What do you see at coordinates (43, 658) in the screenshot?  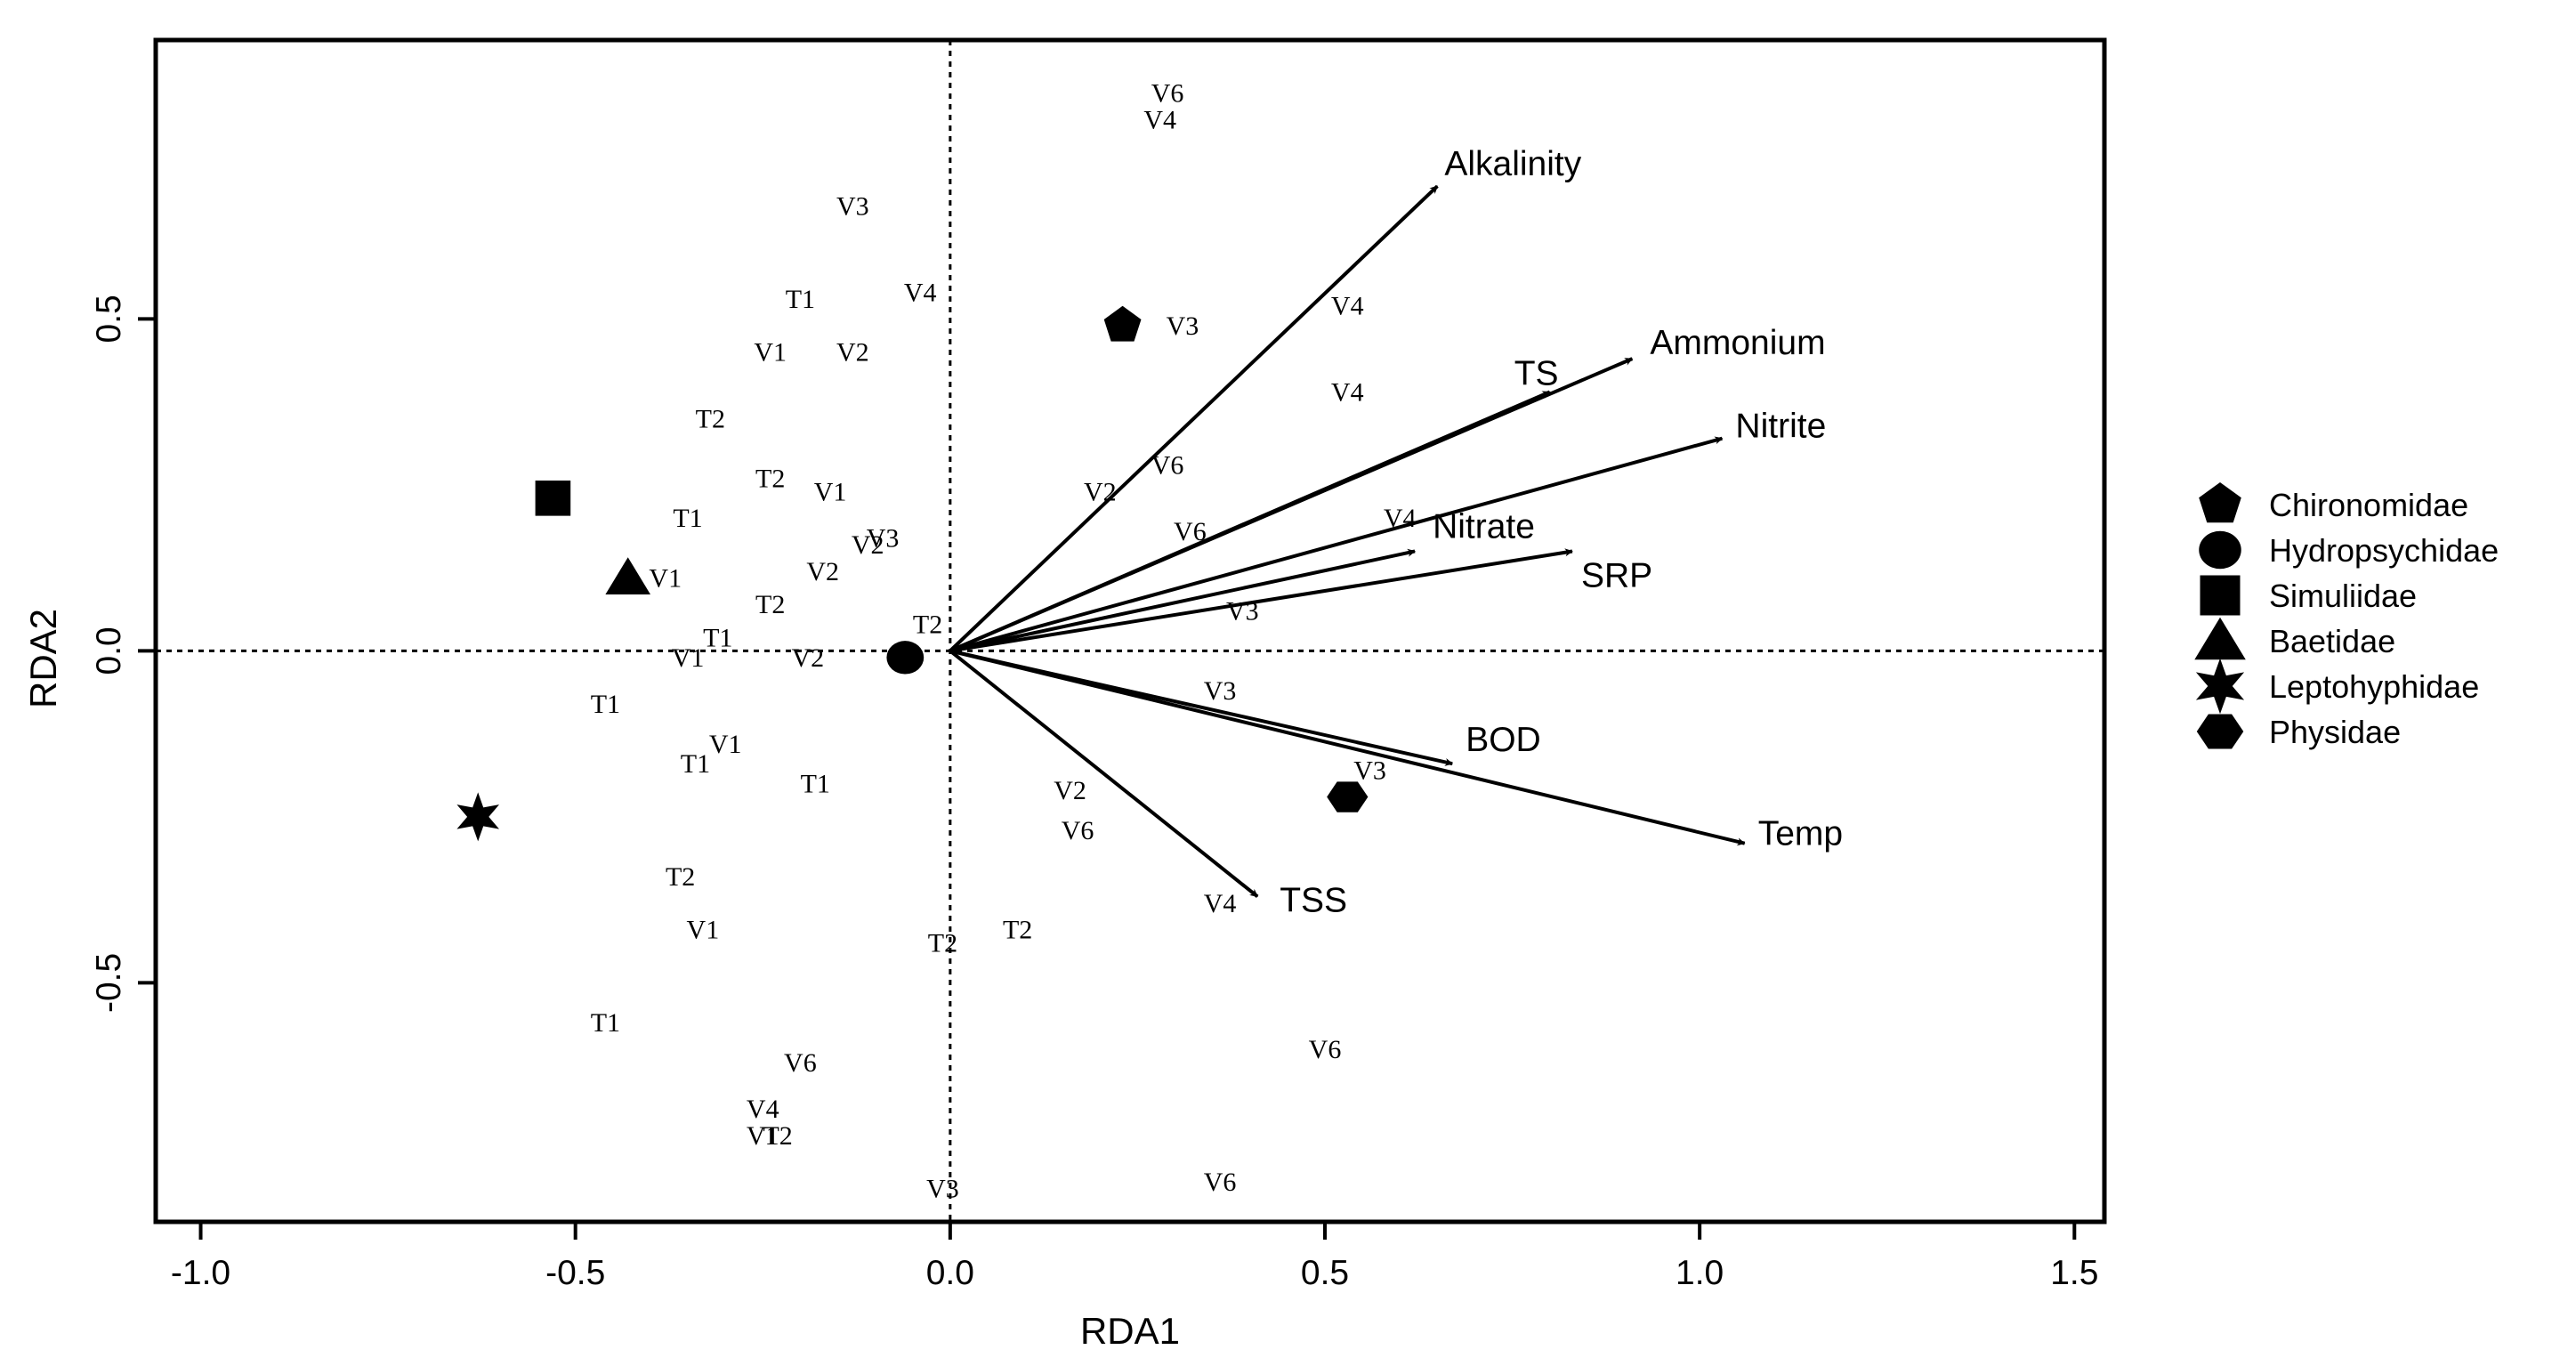 I see `y-axis-label: RDA2` at bounding box center [43, 658].